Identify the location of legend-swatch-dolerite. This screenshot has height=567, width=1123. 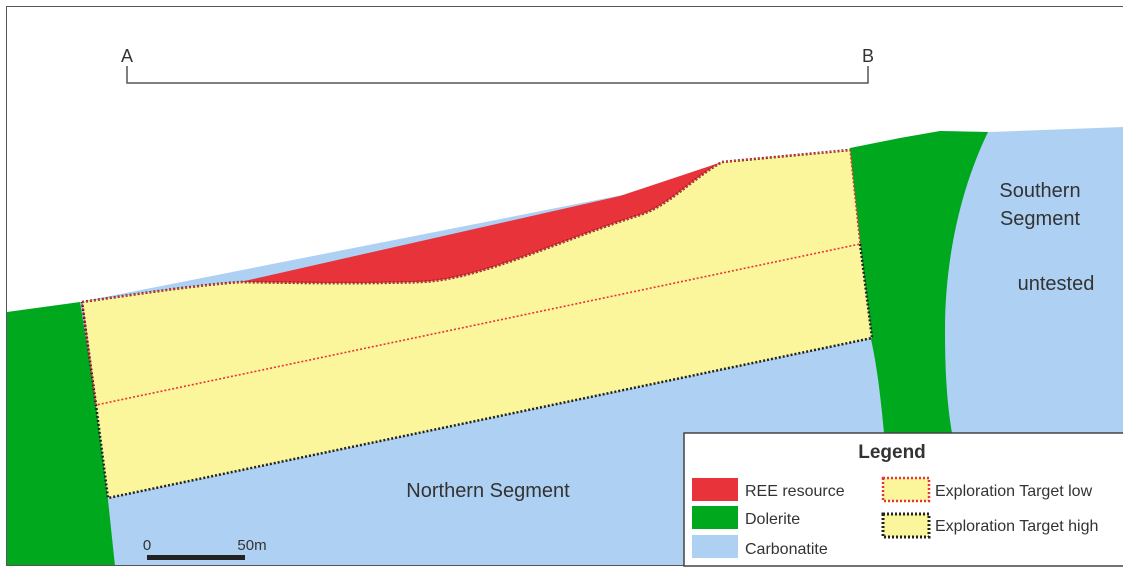
(715, 517).